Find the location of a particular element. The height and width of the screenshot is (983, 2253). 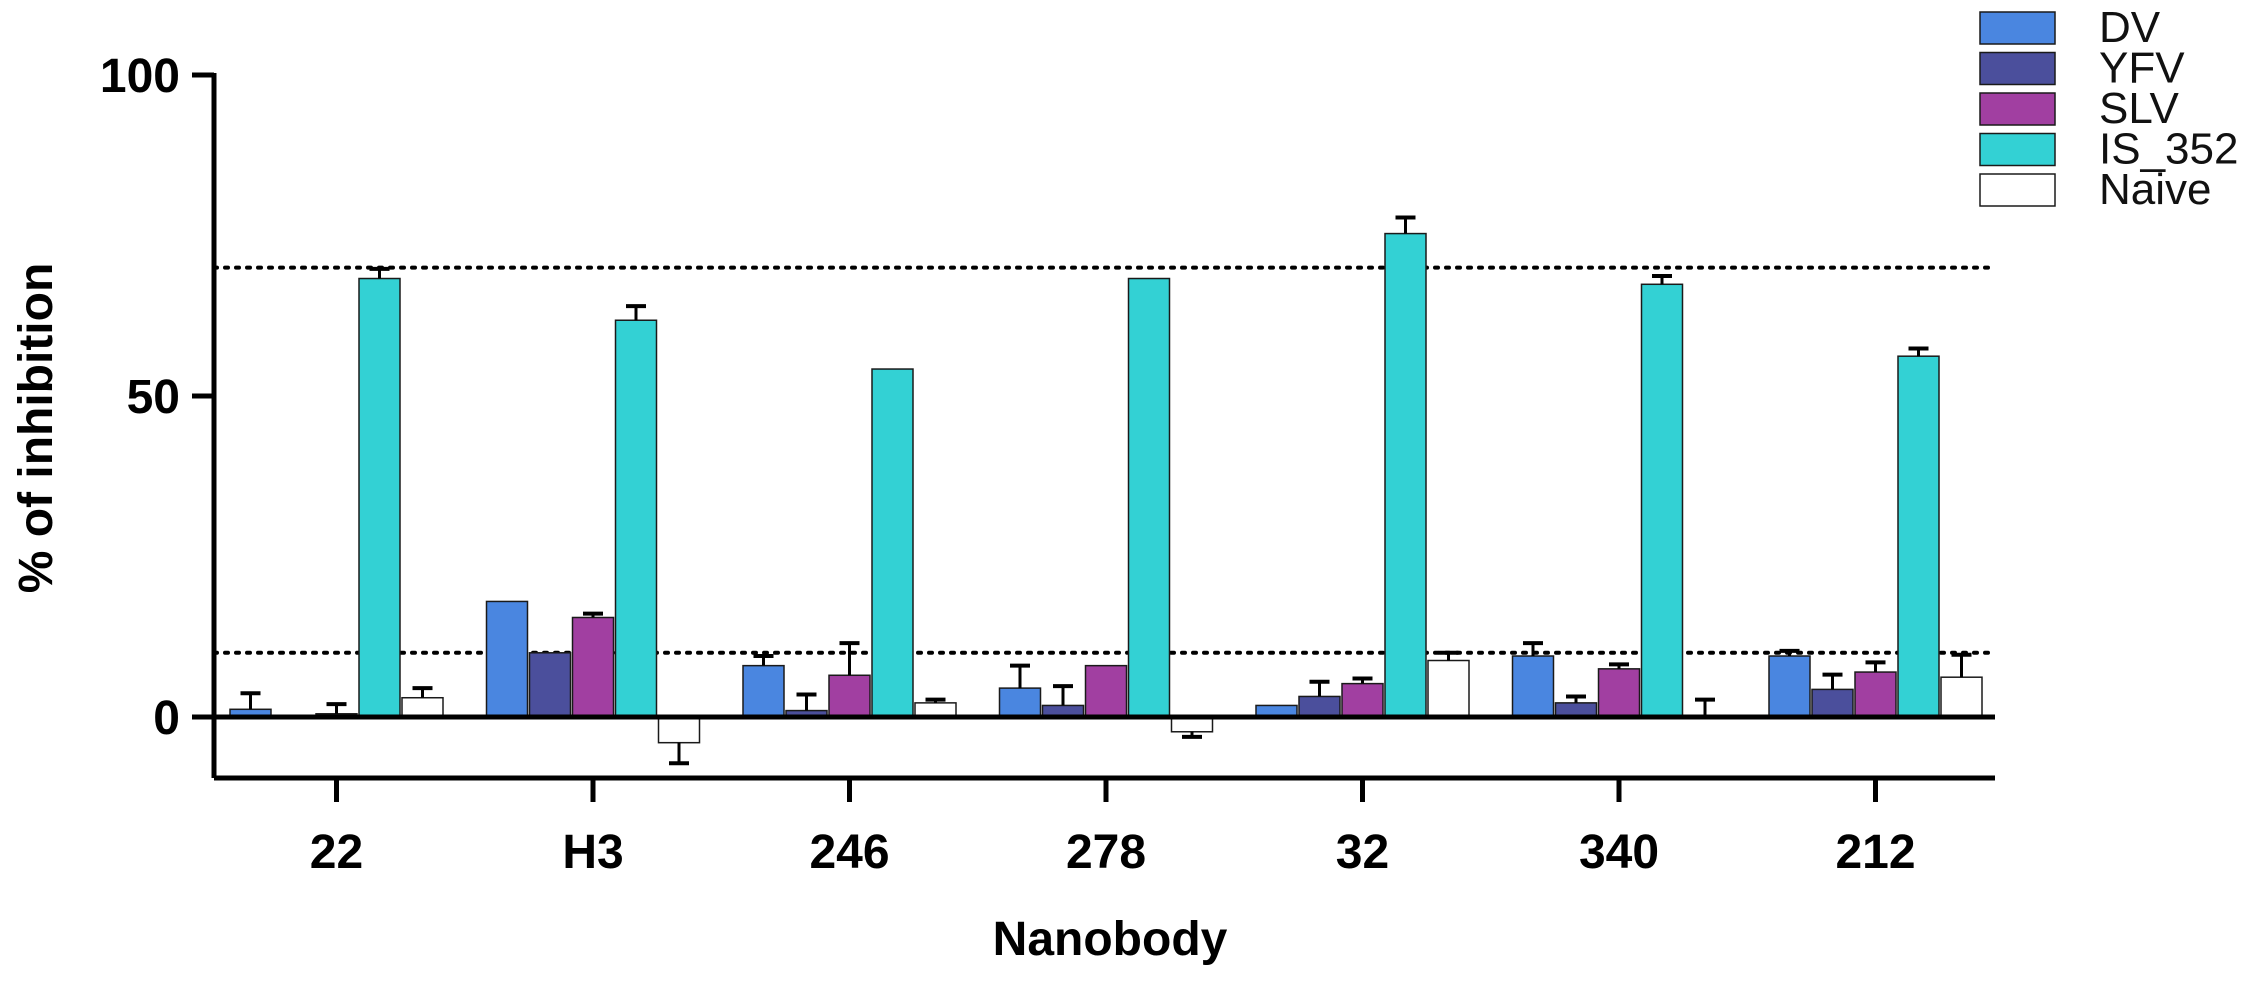

legend-swatch-yfv is located at coordinates (2017, 68).